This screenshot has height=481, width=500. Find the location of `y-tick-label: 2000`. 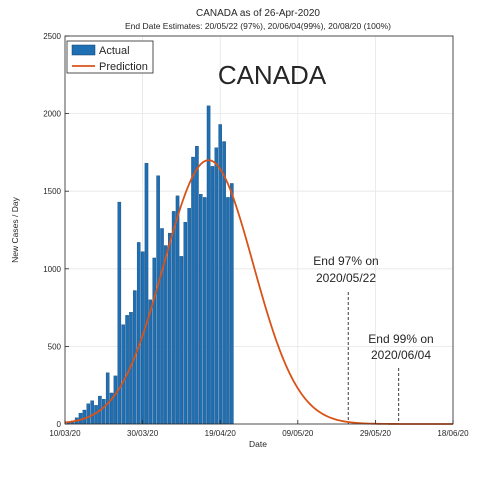

y-tick-label: 2000 is located at coordinates (52, 114).